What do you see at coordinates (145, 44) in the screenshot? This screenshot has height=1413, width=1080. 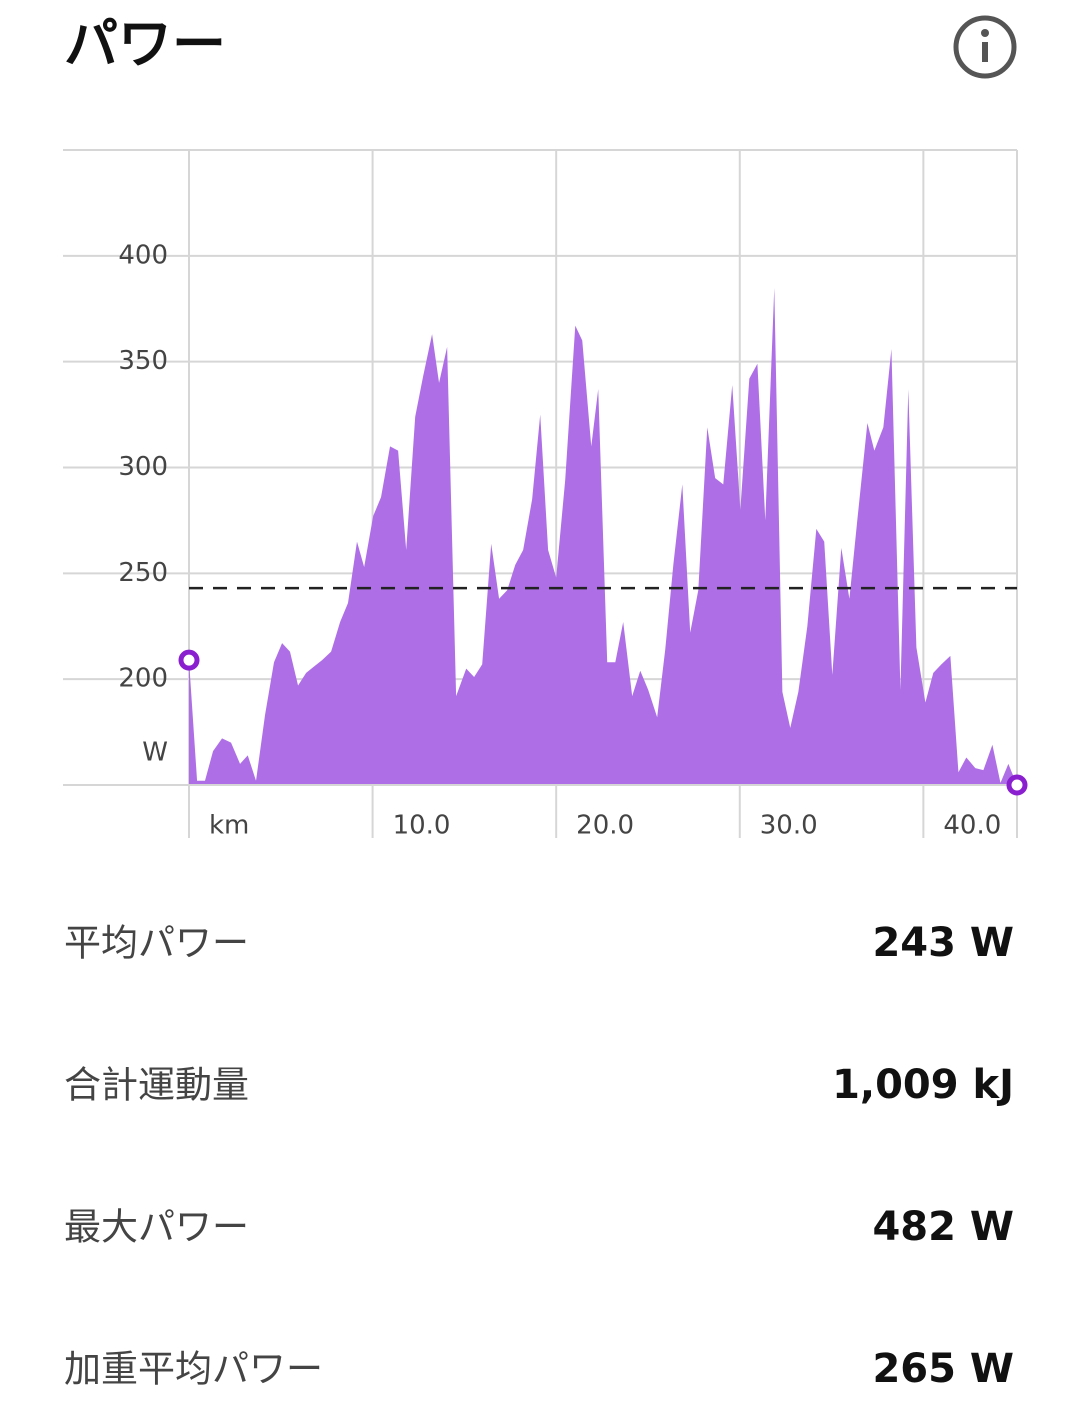 I see `title: パワー` at bounding box center [145, 44].